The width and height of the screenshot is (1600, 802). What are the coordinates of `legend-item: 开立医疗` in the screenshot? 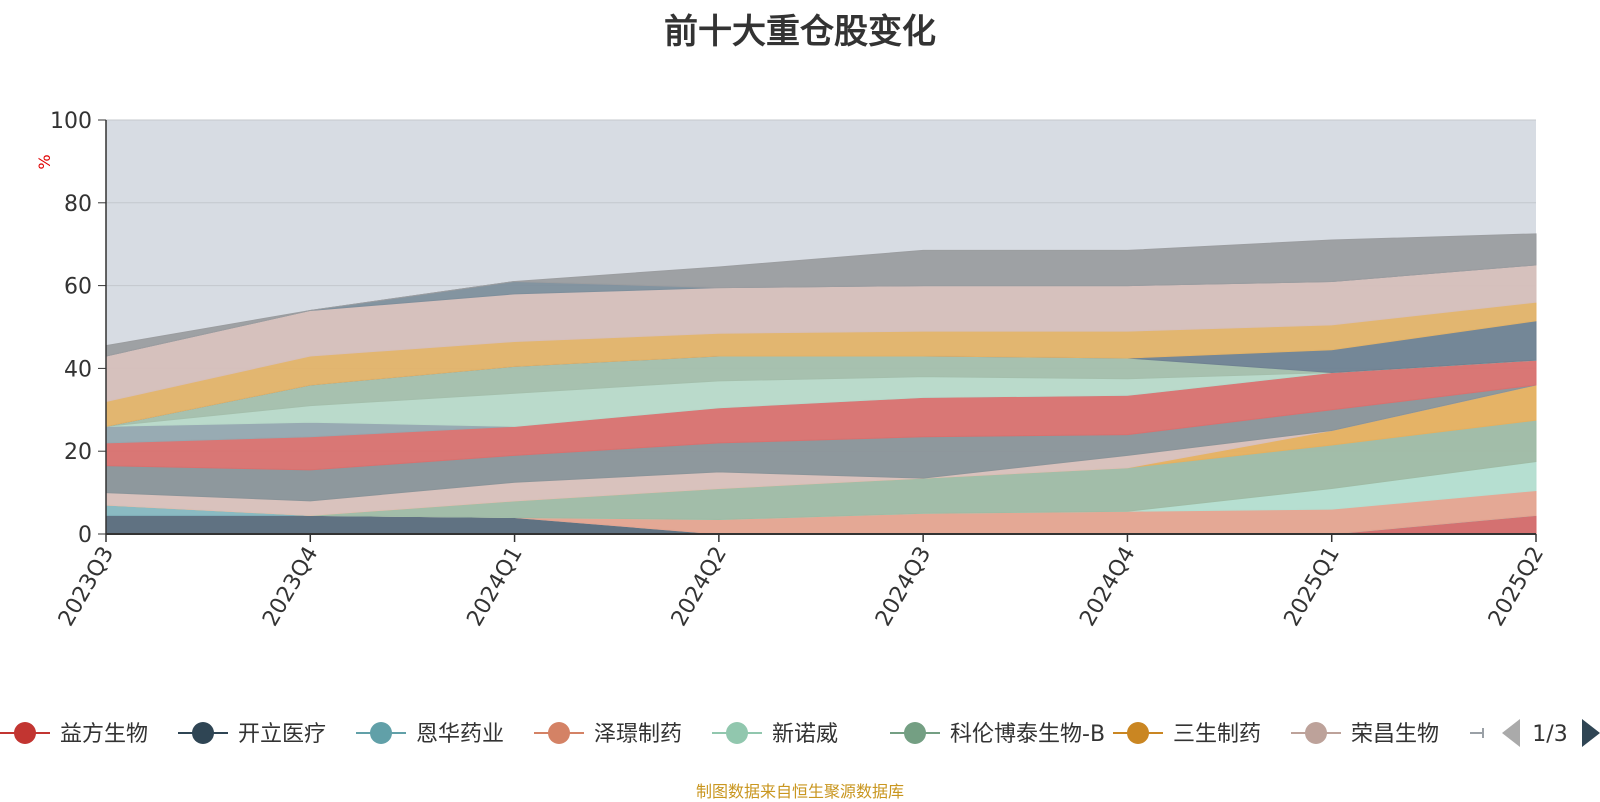 It's located at (252, 734).